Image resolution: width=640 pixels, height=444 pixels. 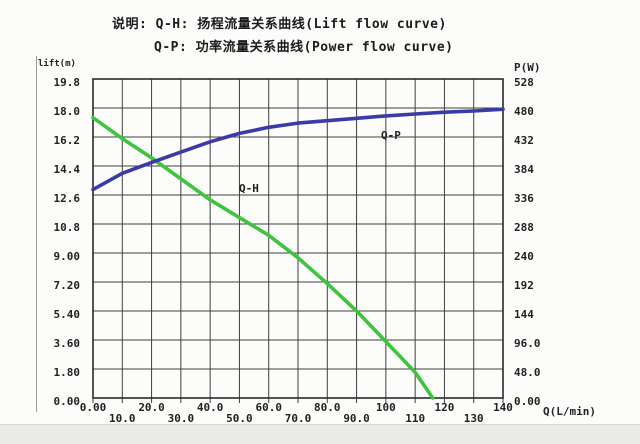 I want to click on curve-q-p, so click(x=298, y=149).